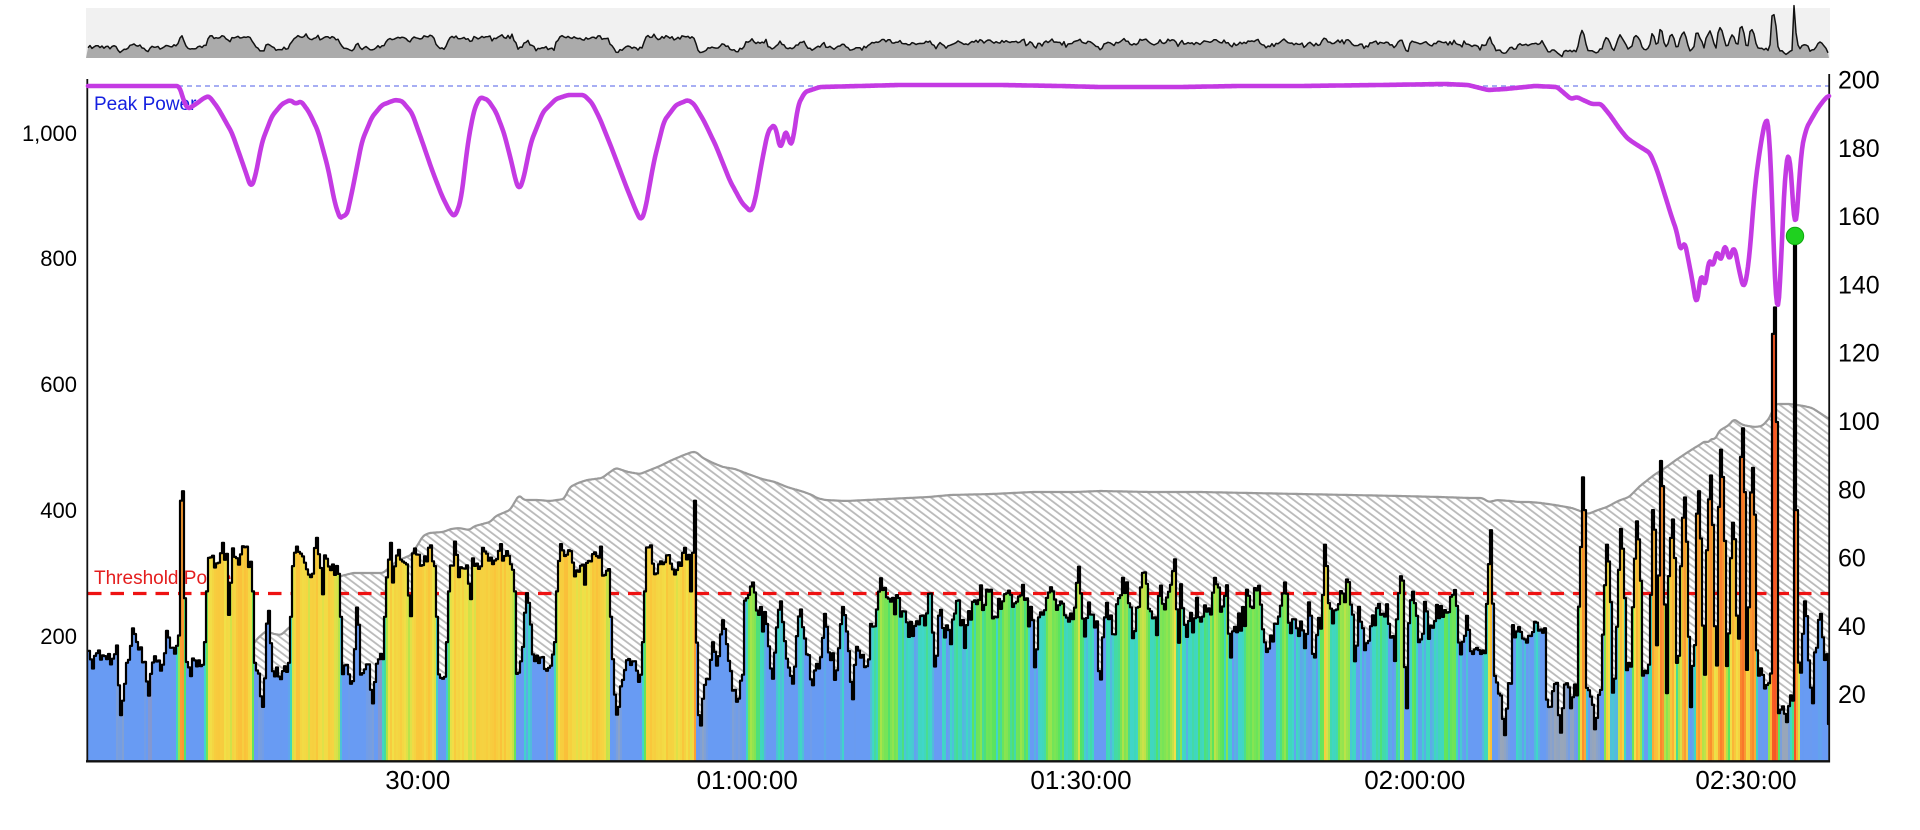 This screenshot has width=1920, height=830. I want to click on svg-text: 02:30:00, so click(1745, 780).